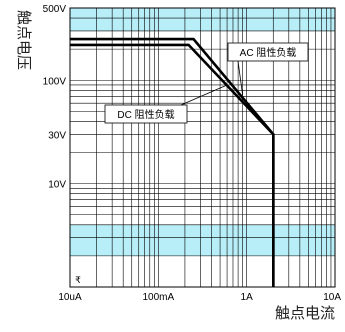  Describe the element at coordinates (57, 185) in the screenshot. I see `y-tick-label: 10V` at that location.